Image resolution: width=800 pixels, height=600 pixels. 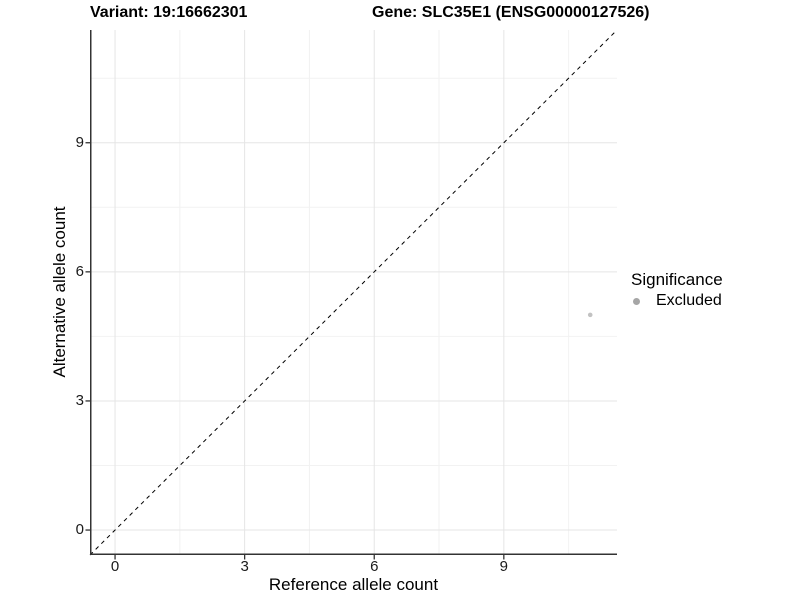 I want to click on x-axis-title: Reference allele count, so click(x=353, y=584).